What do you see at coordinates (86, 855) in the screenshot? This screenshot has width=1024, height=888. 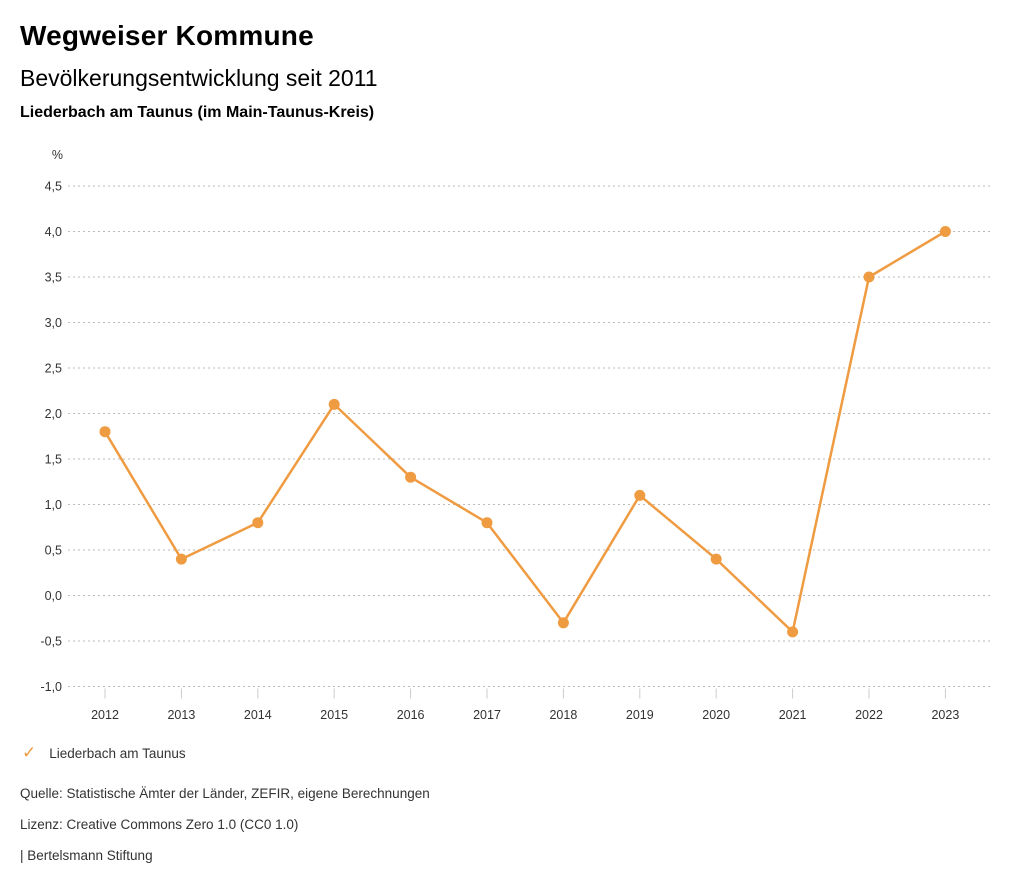 I see `attribution-note: | Bertelsmann Stiftung` at bounding box center [86, 855].